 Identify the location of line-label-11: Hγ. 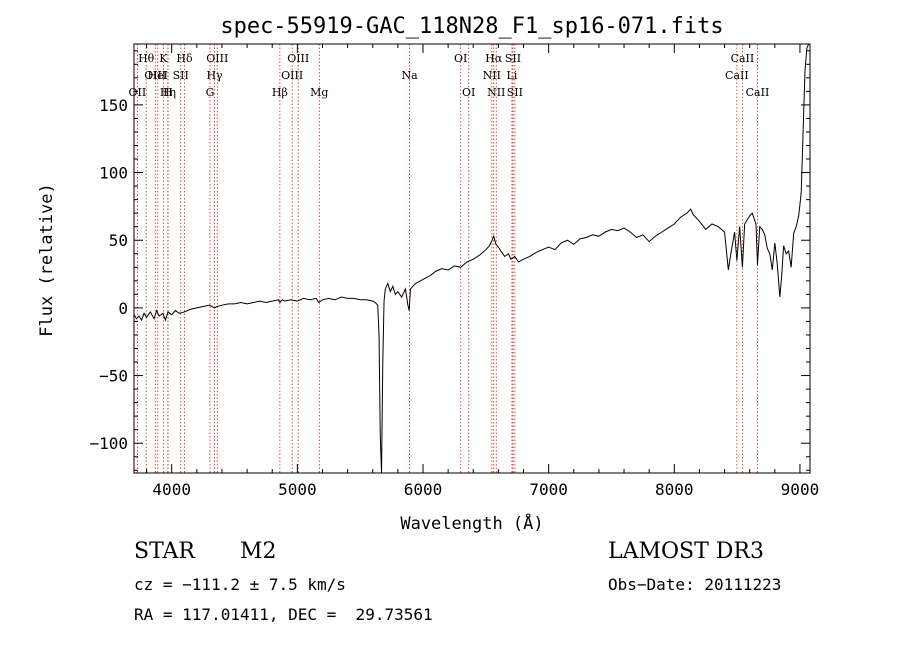
(214, 75).